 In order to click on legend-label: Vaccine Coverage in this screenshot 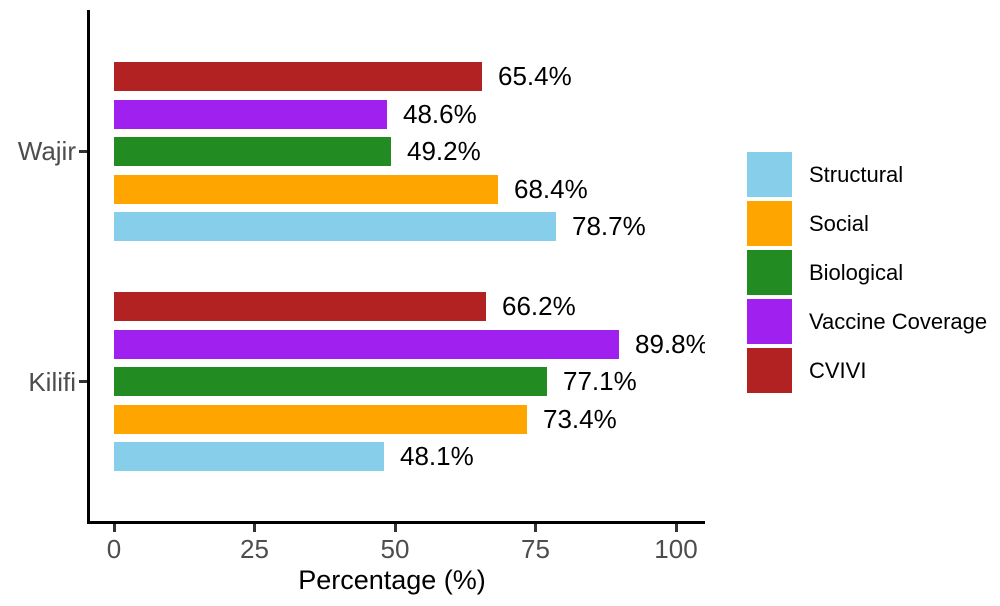, I will do `click(898, 321)`.